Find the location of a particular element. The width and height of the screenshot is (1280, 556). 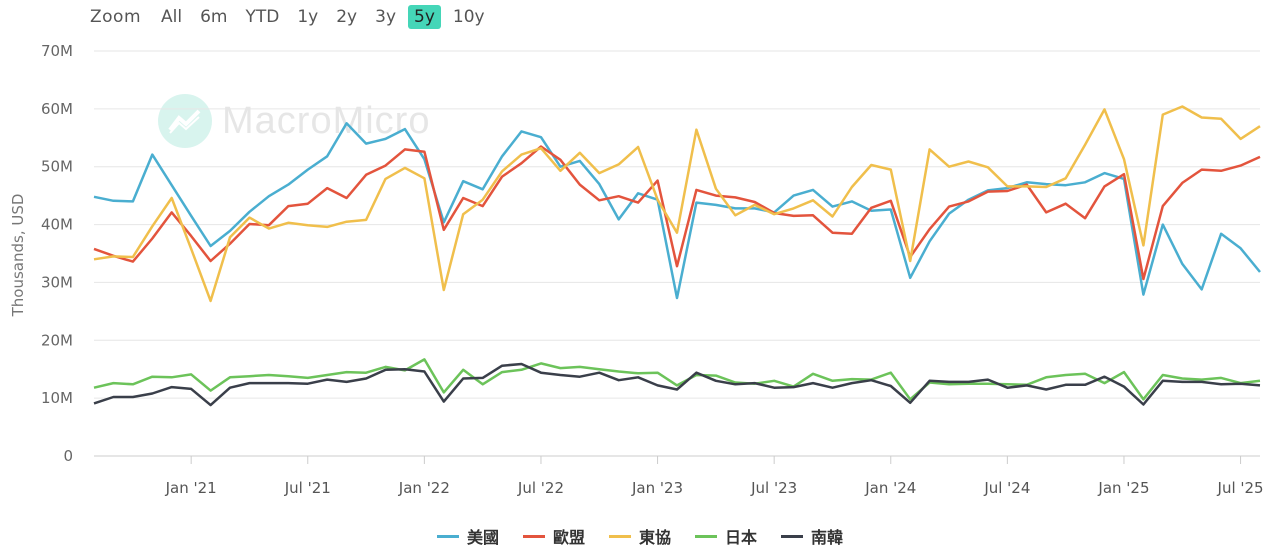

x-tick-label: Jan '22 is located at coordinates (424, 488).